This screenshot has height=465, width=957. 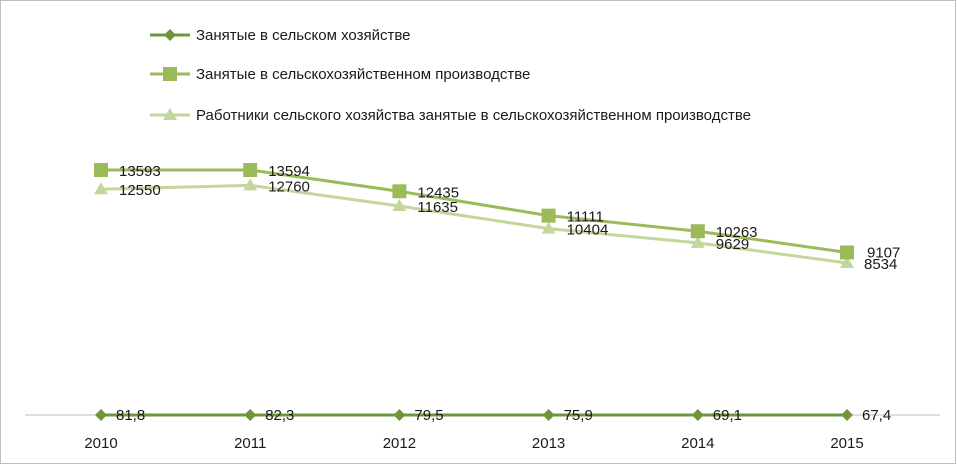 What do you see at coordinates (250, 170) in the screenshot?
I see `point-square-2011` at bounding box center [250, 170].